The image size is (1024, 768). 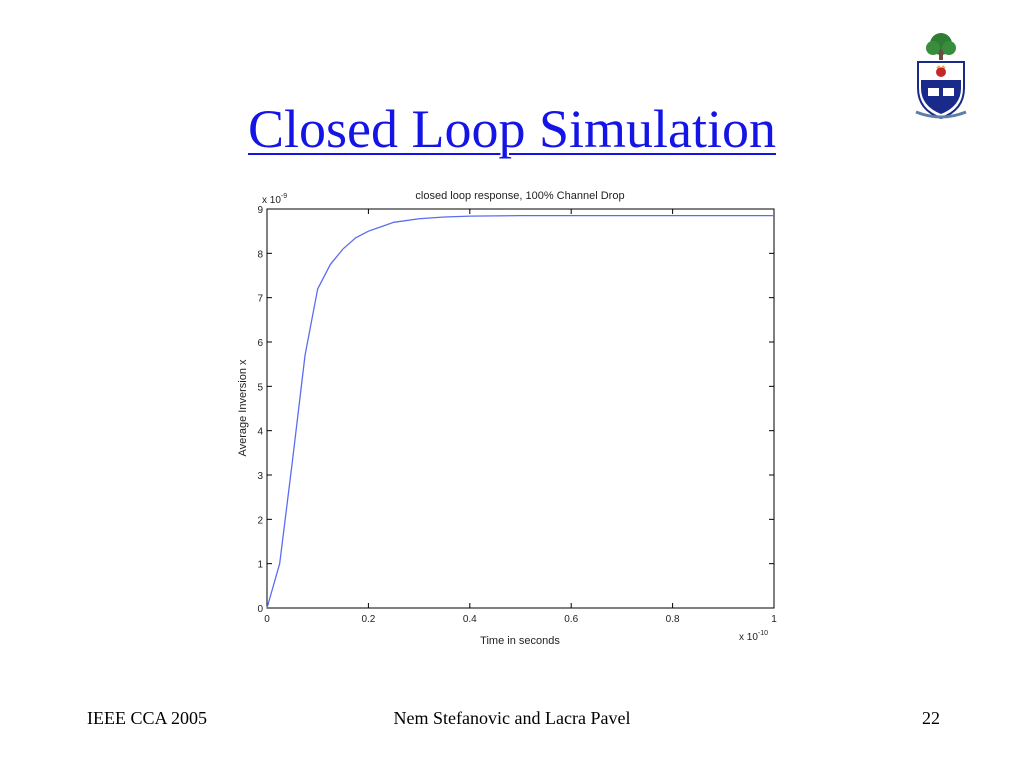 I want to click on y-tick-label: 6, so click(x=260, y=343).